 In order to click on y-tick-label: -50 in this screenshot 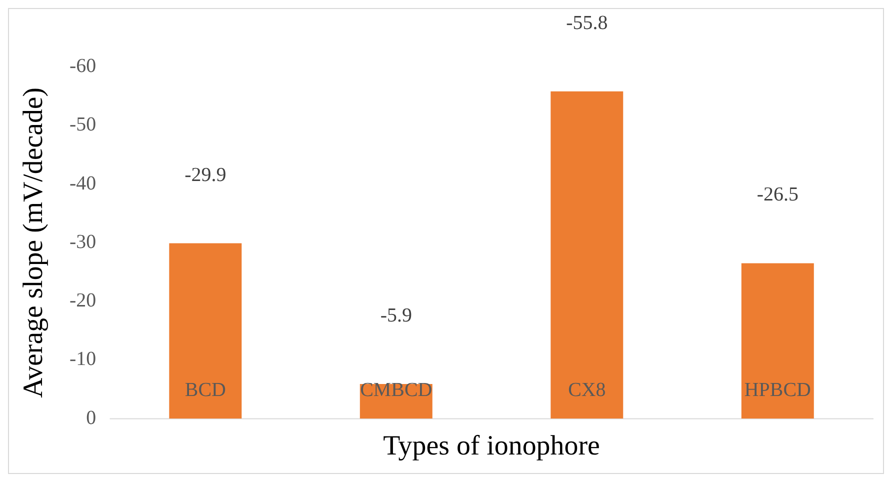, I will do `click(82, 125)`.